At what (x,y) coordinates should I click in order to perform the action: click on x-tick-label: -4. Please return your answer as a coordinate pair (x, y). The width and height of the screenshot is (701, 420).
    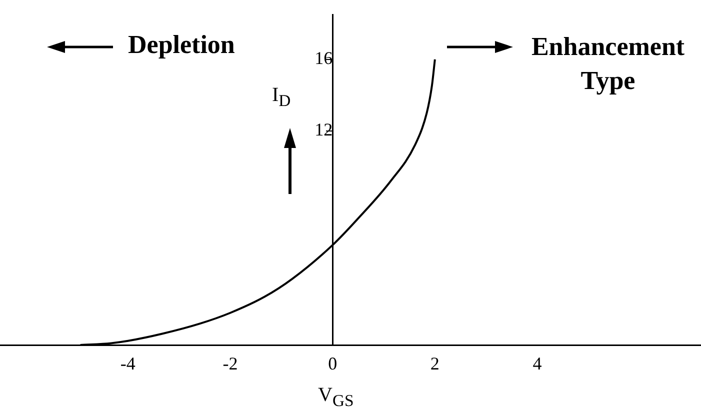
    Looking at the image, I should click on (128, 364).